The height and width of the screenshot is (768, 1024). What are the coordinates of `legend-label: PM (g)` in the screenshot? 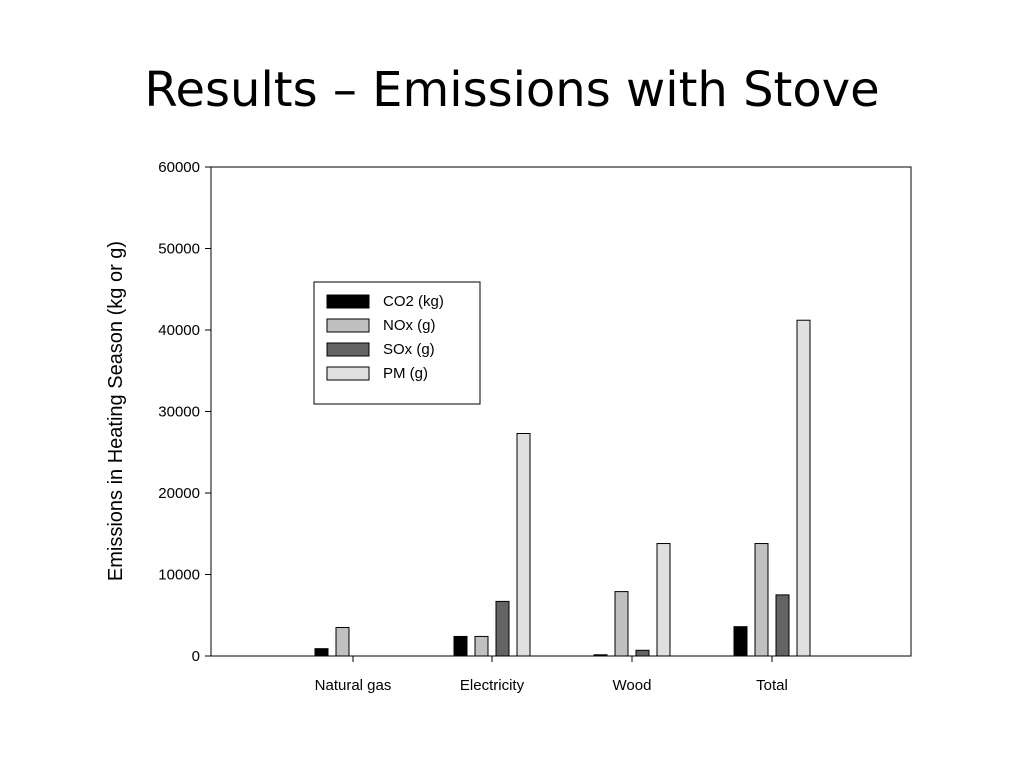 It's located at (405, 373).